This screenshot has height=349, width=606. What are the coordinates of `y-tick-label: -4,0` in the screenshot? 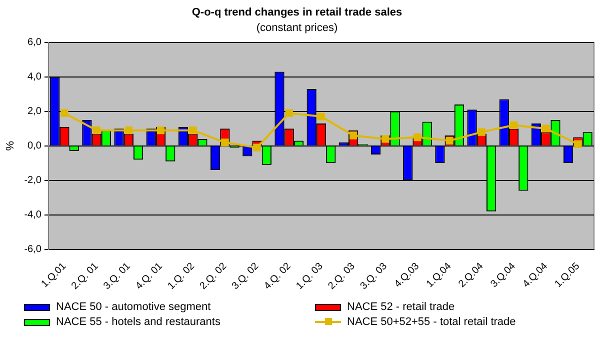 It's located at (33, 215).